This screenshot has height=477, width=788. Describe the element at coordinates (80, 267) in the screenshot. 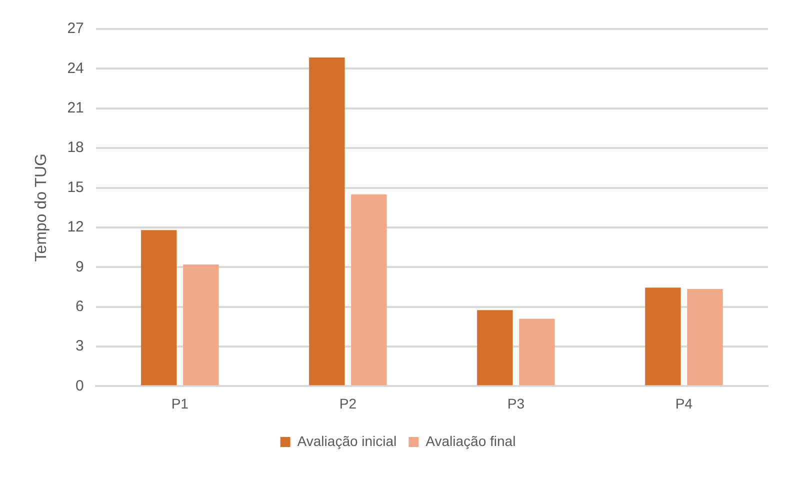

I see `y-tick-label: 9` at that location.